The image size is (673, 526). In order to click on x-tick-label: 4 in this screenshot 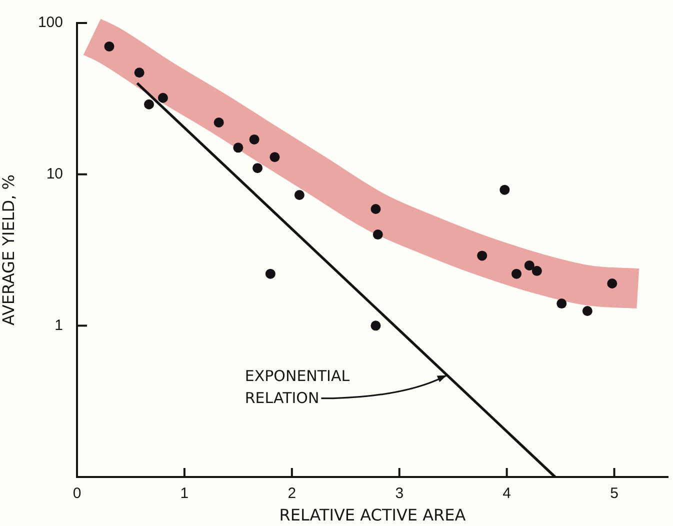, I will do `click(506, 493)`.